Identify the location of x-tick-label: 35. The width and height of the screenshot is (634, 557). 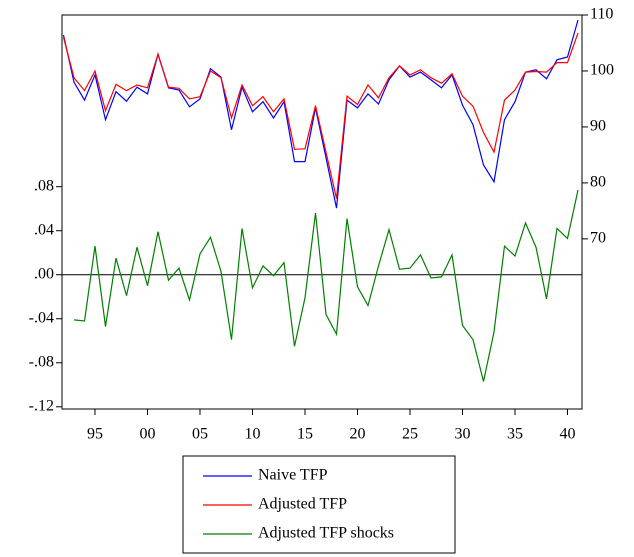
(515, 434).